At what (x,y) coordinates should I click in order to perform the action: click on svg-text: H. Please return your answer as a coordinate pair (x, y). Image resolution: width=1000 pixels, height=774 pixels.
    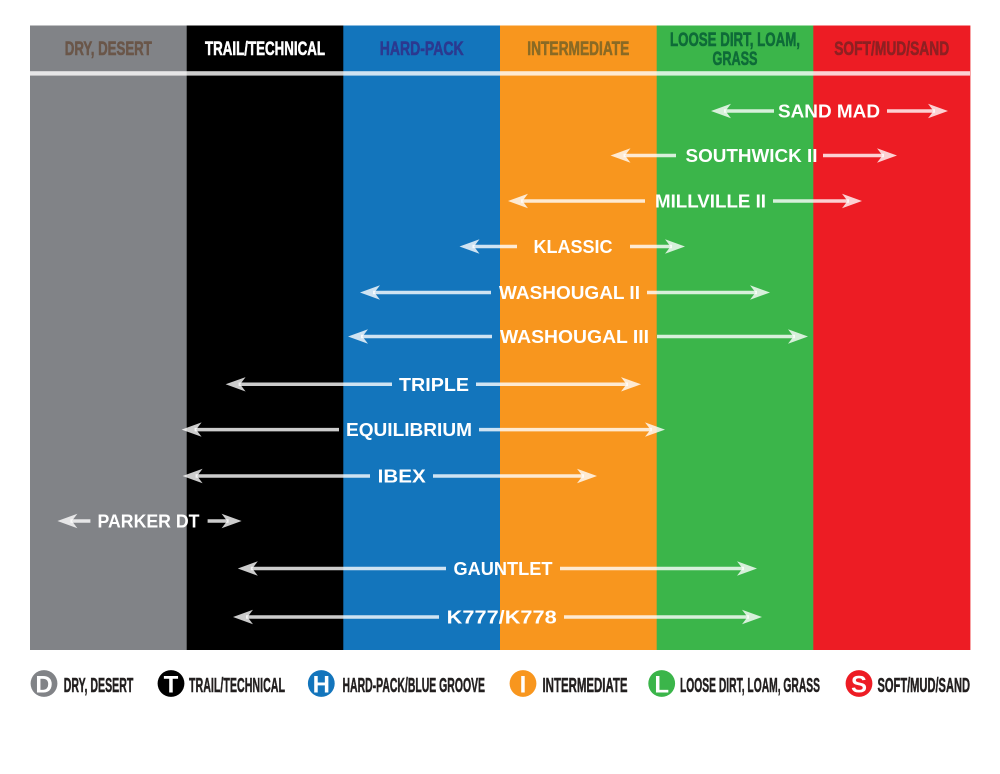
    Looking at the image, I should click on (321, 685).